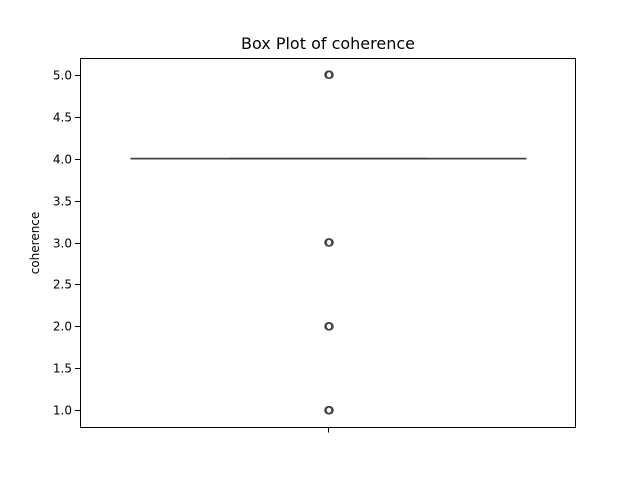 The height and width of the screenshot is (480, 640). What do you see at coordinates (62, 202) in the screenshot?
I see `y-tick-label: 3.5` at bounding box center [62, 202].